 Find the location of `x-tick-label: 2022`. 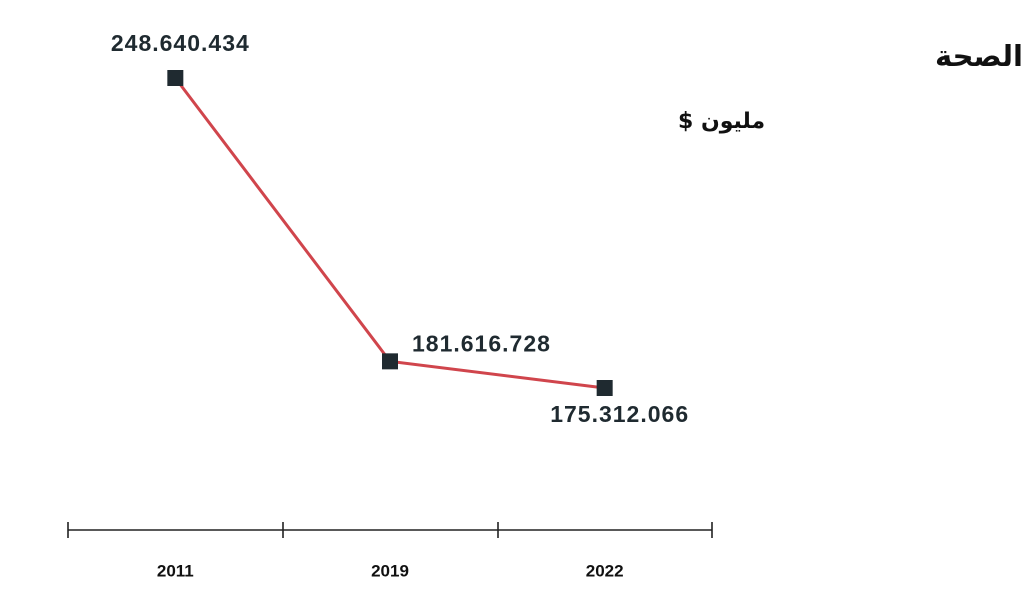

x-tick-label: 2022 is located at coordinates (605, 570).